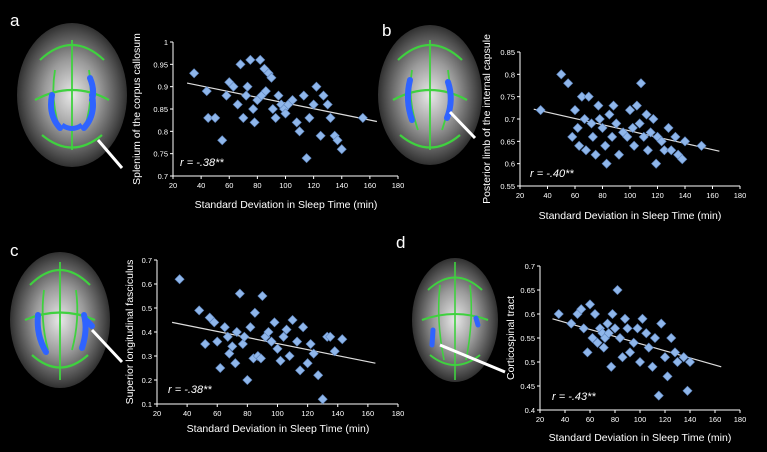 The width and height of the screenshot is (767, 452). What do you see at coordinates (160, 109) in the screenshot?
I see `y-tick-label: 0.85` at bounding box center [160, 109].